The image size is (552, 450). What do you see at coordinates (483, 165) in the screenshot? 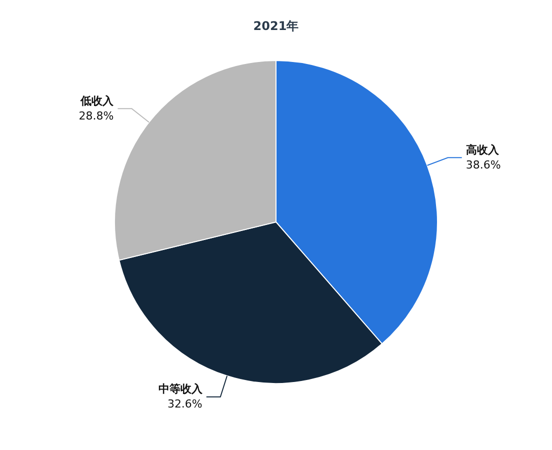
I see `data-label: 38.6%` at bounding box center [483, 165].